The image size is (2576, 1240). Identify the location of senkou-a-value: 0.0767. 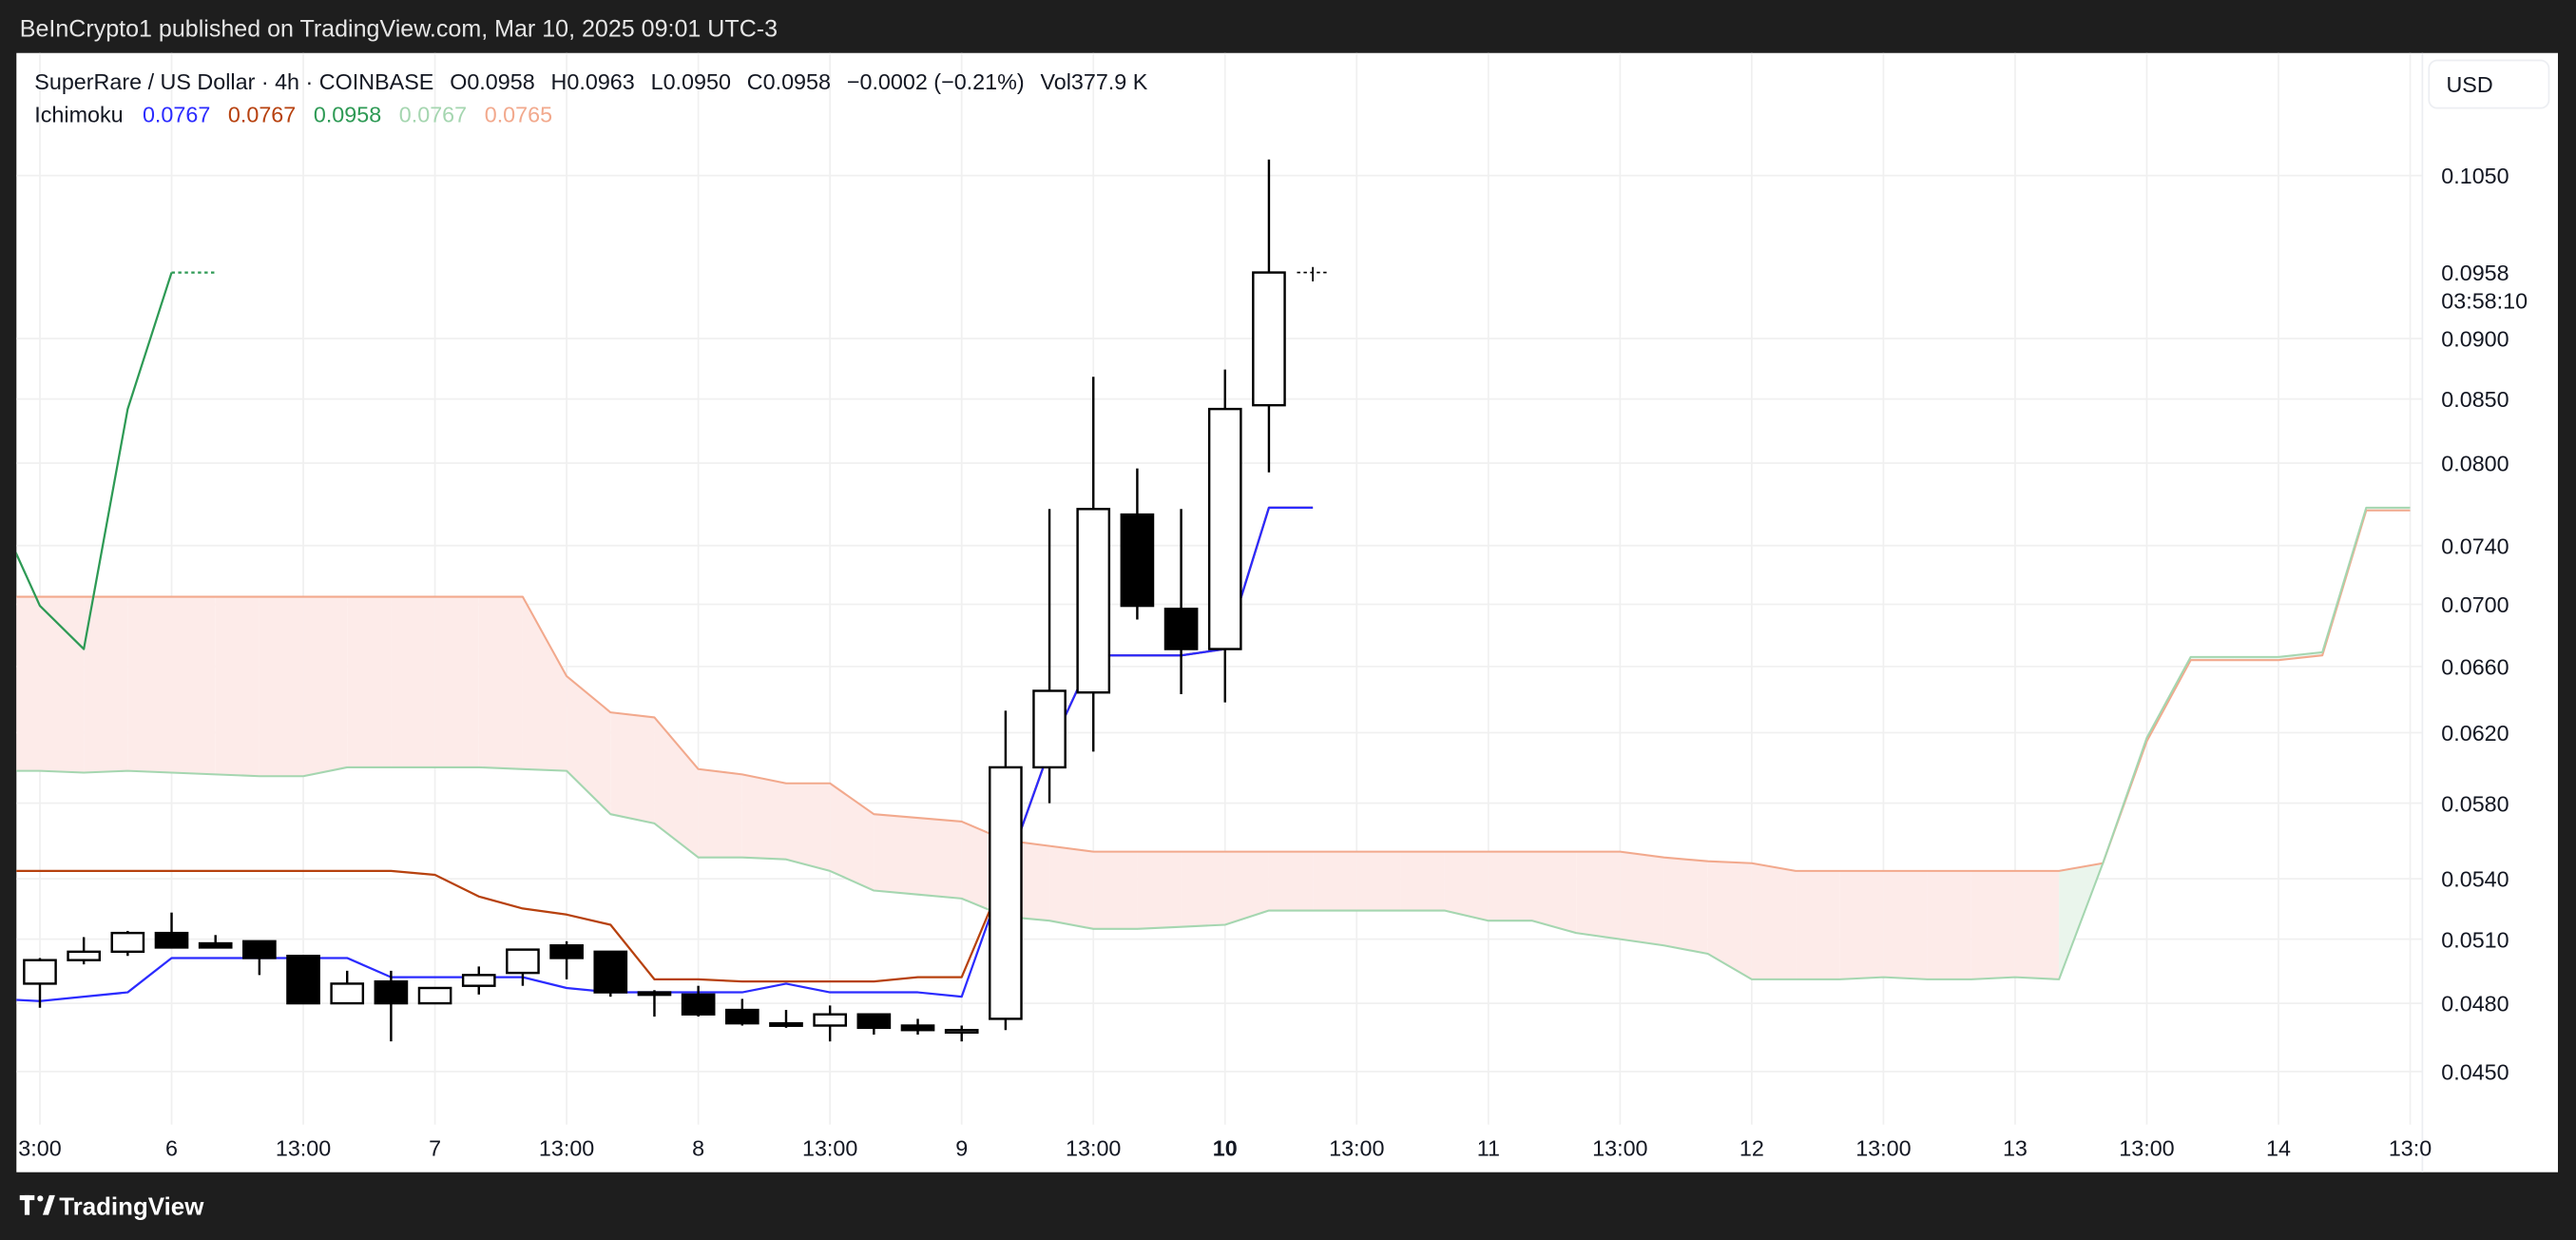
(433, 114).